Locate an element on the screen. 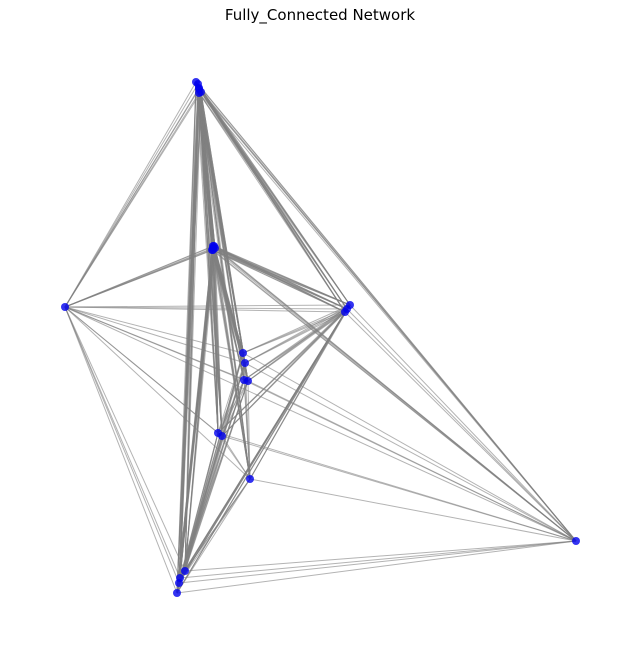 The image size is (640, 656). chart-title: Fully_Connected Network is located at coordinates (320, 15).